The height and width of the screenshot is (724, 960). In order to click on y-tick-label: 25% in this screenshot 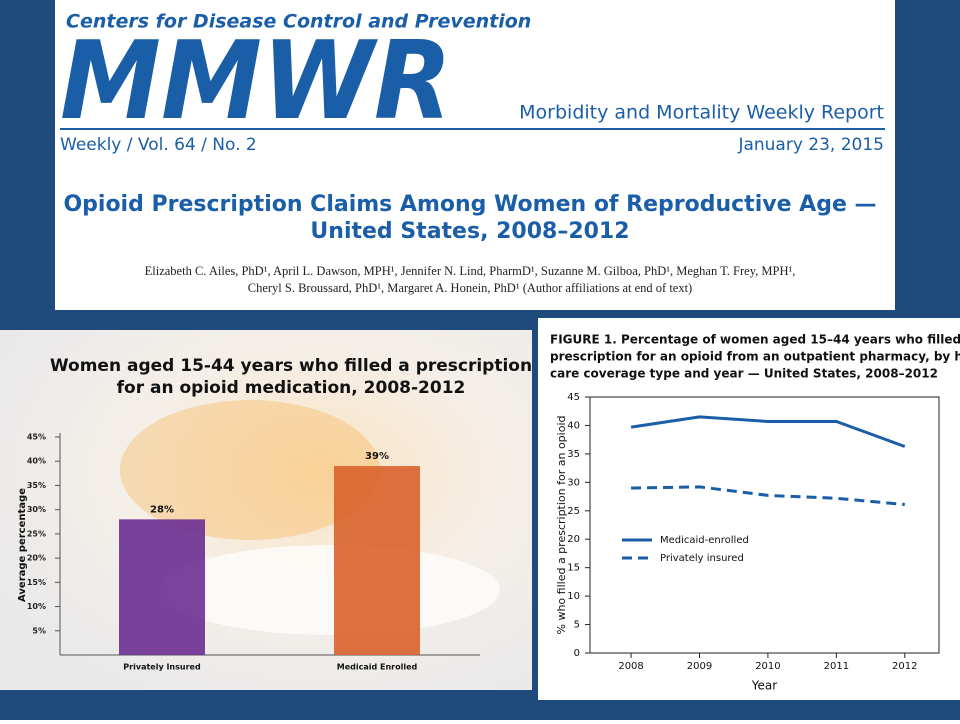, I will do `click(36, 533)`.